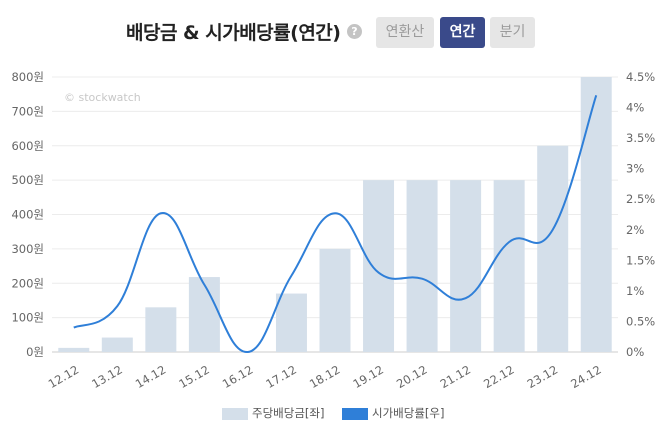 Image resolution: width=665 pixels, height=428 pixels. Describe the element at coordinates (586, 376) in the screenshot. I see `x-axis-tick-label: 24.12` at that location.